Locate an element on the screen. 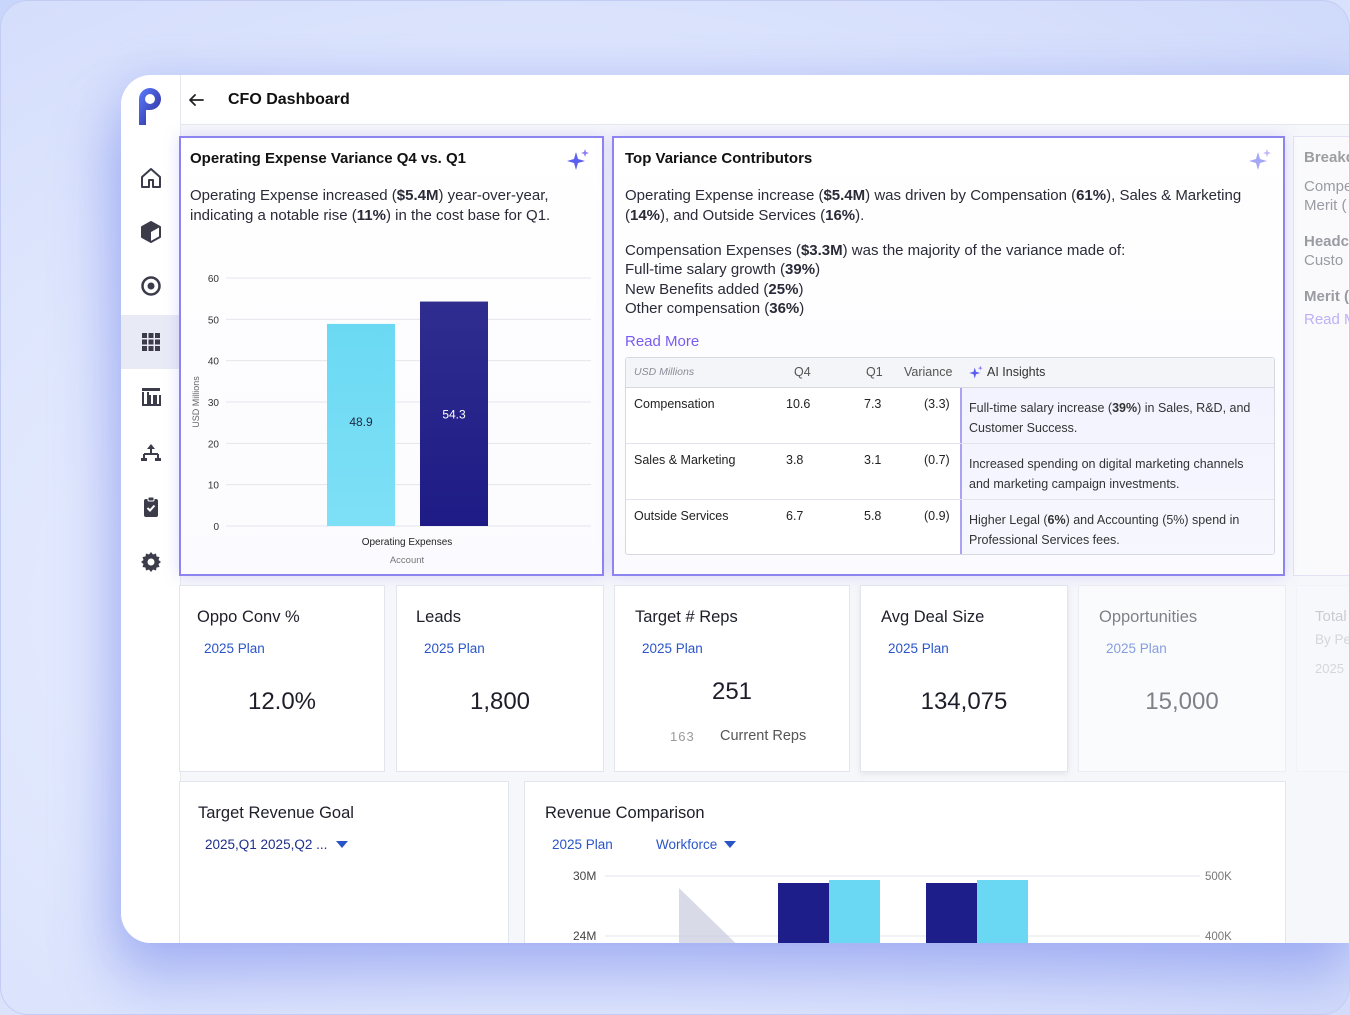 The height and width of the screenshot is (1015, 1350). cube-icon is located at coordinates (151, 232).